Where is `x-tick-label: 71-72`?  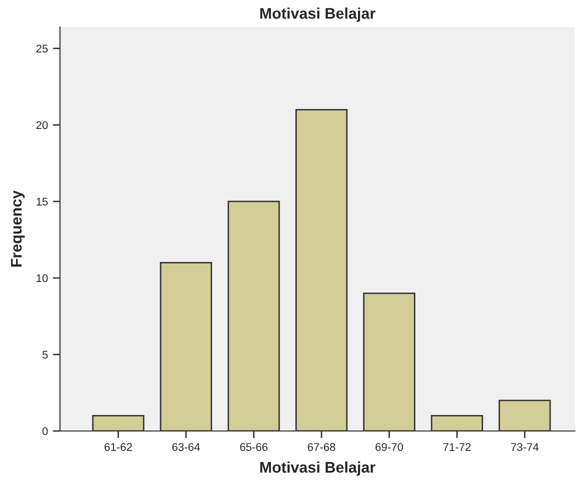
x-tick-label: 71-72 is located at coordinates (457, 447).